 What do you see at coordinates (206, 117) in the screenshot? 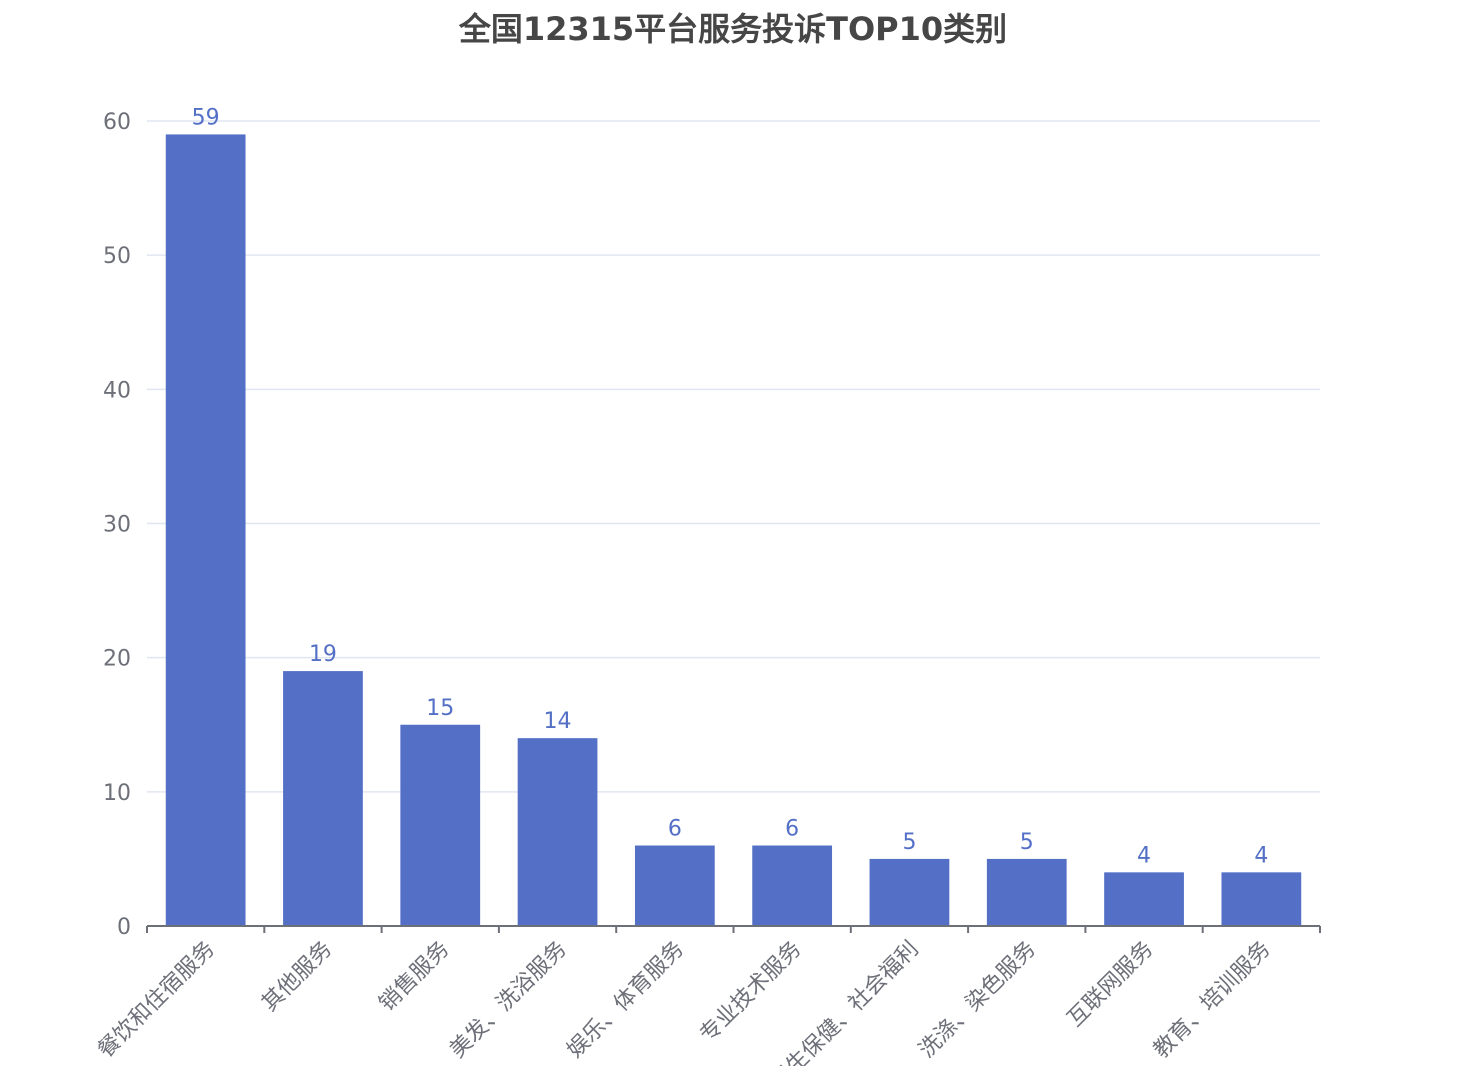
I see `data-label: 59` at bounding box center [206, 117].